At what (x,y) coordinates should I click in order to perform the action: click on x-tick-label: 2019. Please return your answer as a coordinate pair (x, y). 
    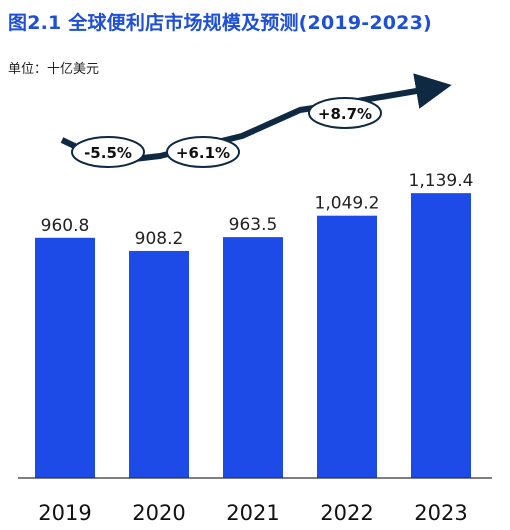
    Looking at the image, I should click on (64, 513).